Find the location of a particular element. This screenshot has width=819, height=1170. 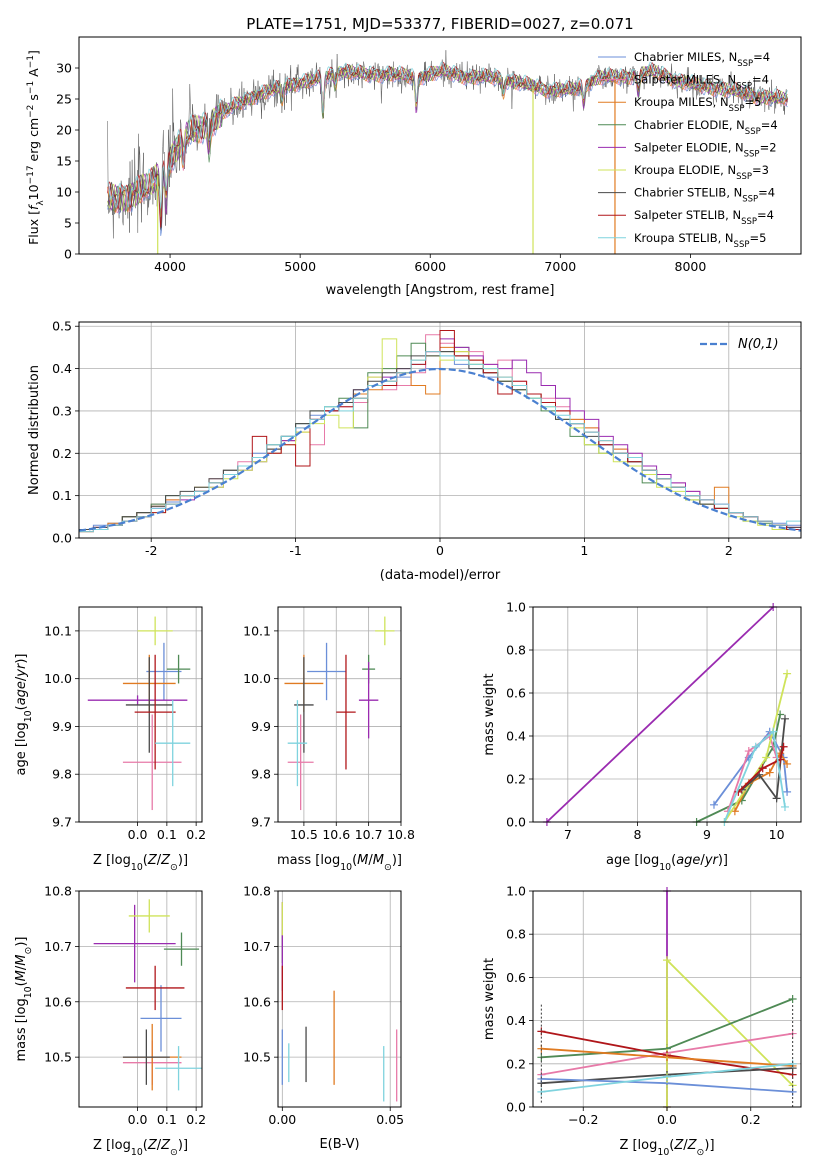

x-axis-label: (data-model)/error is located at coordinates (440, 575).